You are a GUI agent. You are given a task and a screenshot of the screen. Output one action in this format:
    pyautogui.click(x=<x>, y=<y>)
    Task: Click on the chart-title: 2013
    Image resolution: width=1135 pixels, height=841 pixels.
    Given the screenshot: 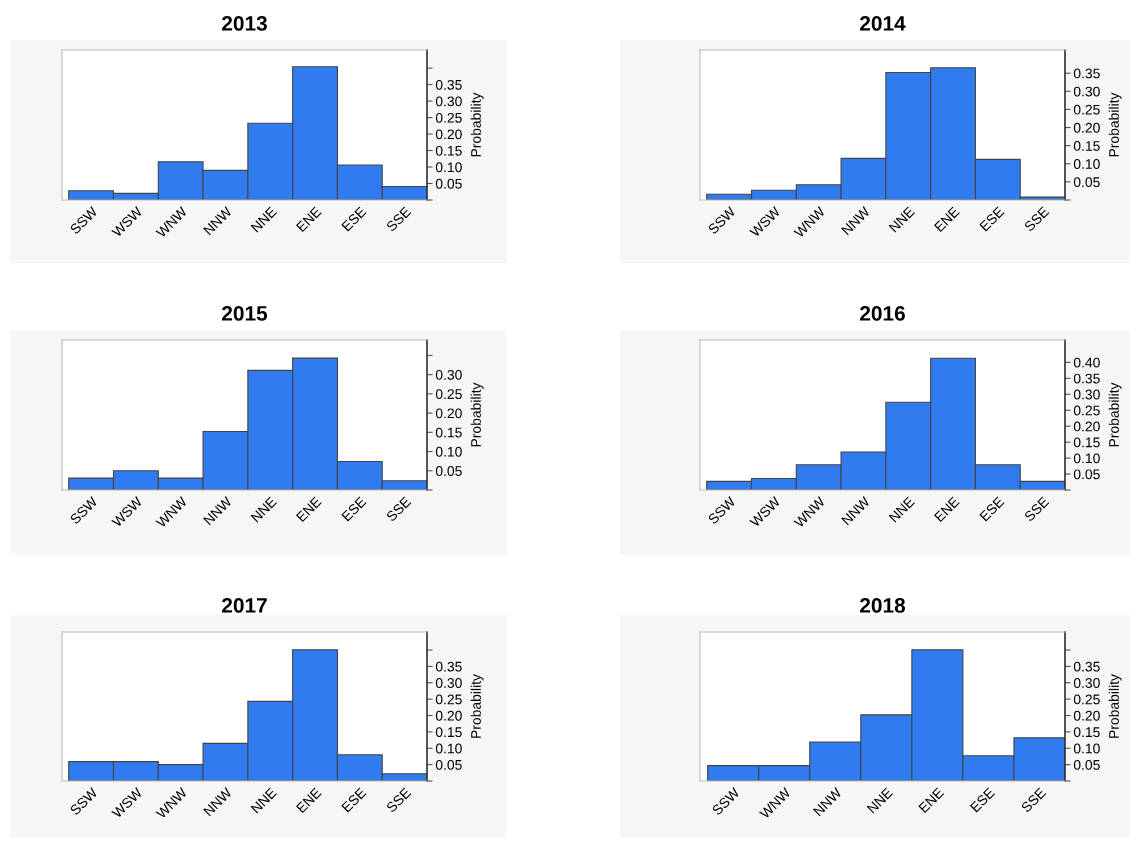 What is the action you would take?
    pyautogui.click(x=244, y=23)
    